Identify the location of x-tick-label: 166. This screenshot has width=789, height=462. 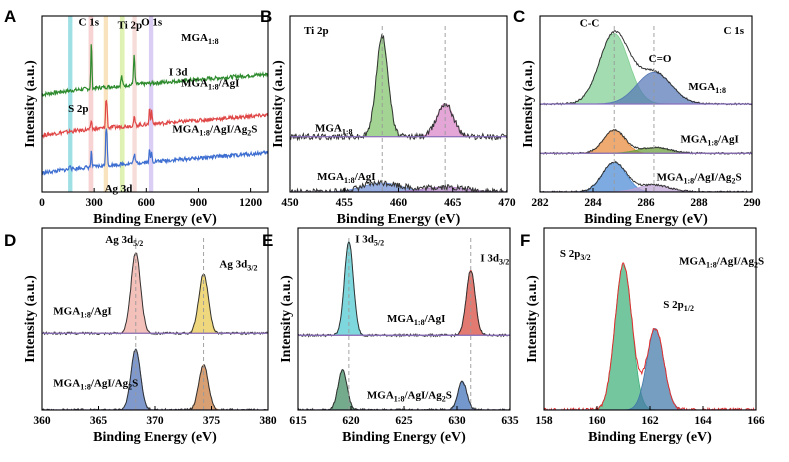
(756, 421).